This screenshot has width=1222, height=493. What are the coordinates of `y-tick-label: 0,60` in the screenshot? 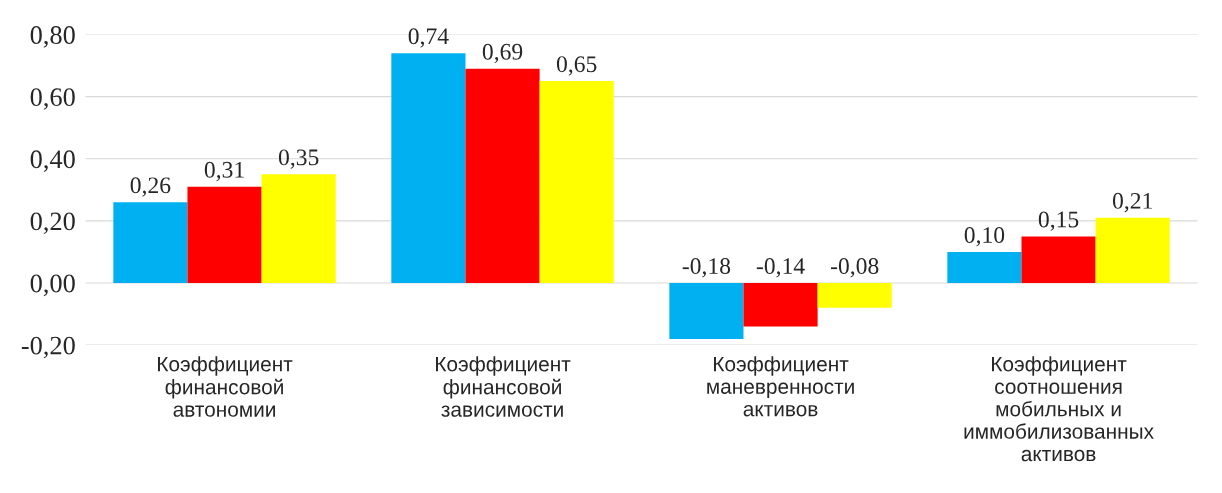 It's located at (52, 99).